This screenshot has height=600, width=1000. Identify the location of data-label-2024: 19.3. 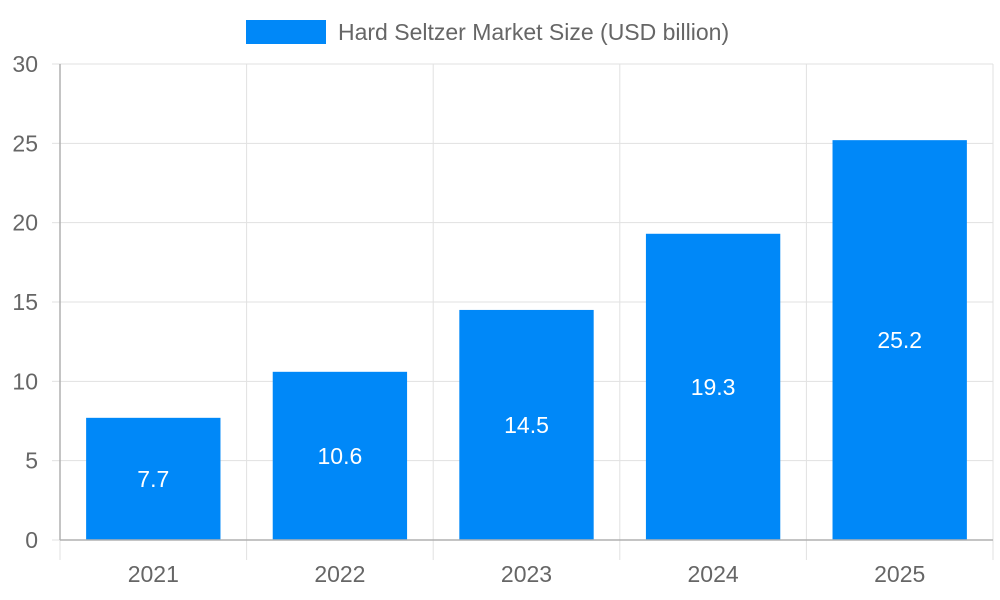
(713, 387).